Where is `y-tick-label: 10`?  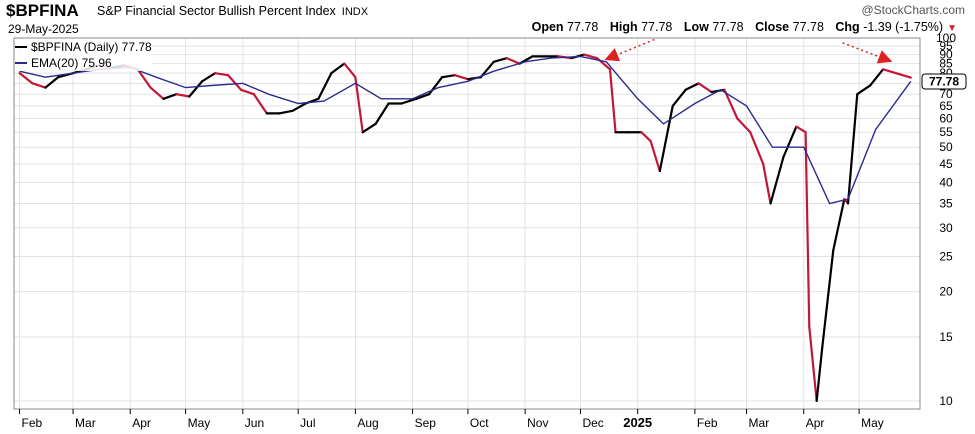 y-tick-label: 10 is located at coordinates (946, 401).